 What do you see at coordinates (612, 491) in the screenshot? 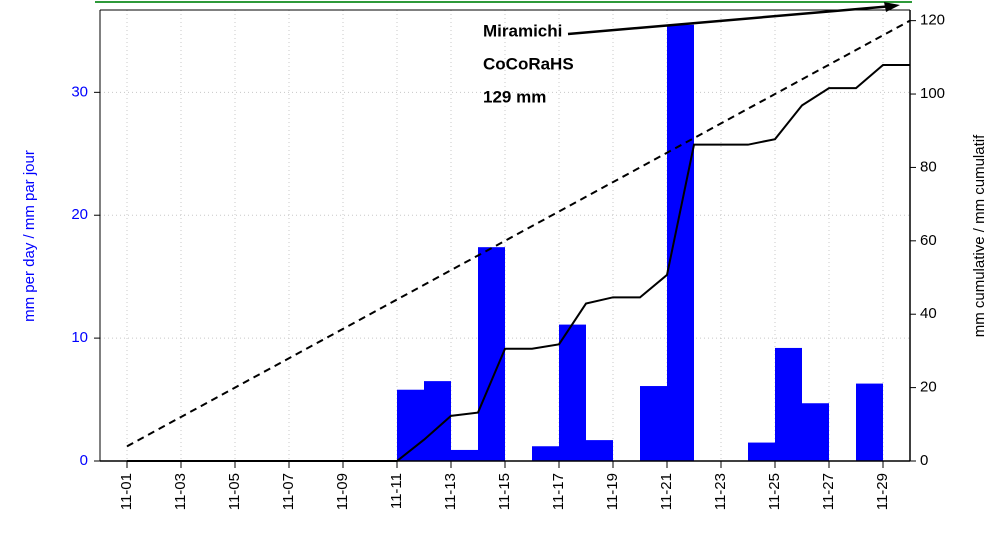
I see `x-tick-label: 11-19` at bounding box center [612, 491].